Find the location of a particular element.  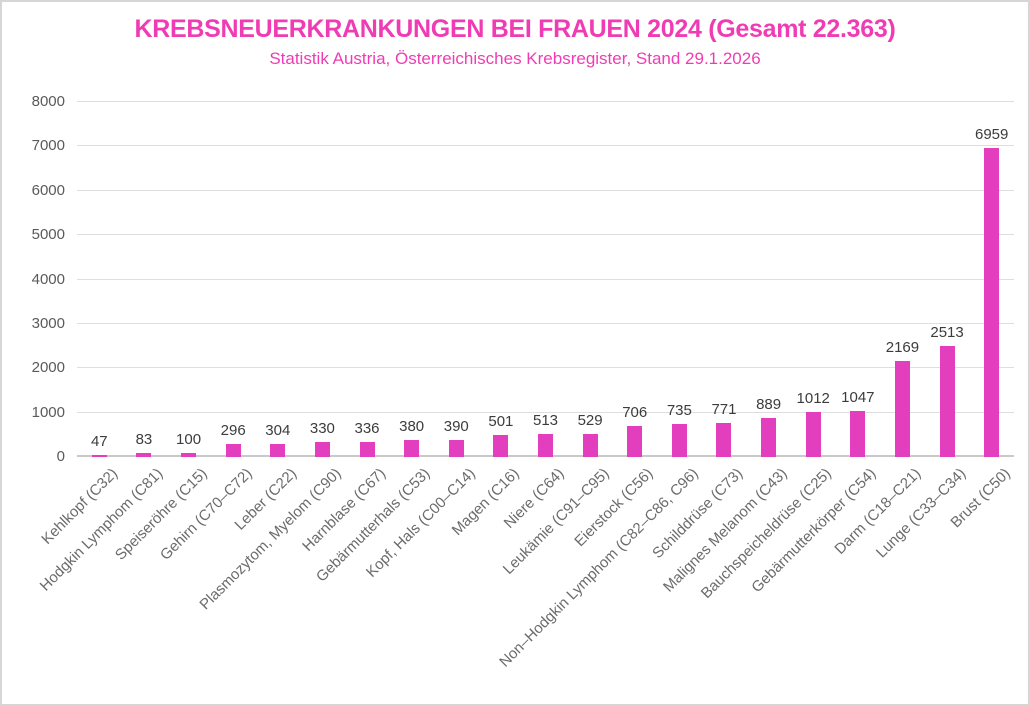

y-axis-tick-label: 0 is located at coordinates (60, 456).